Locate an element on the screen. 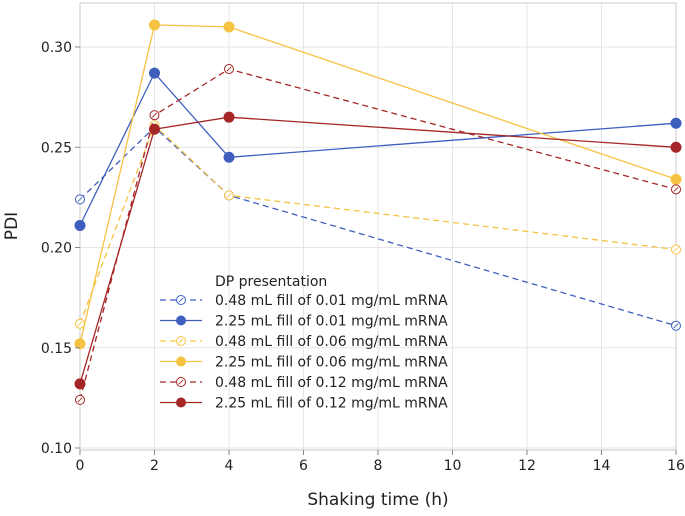 This screenshot has width=685, height=516. x-tick-label: 2 is located at coordinates (154, 466).